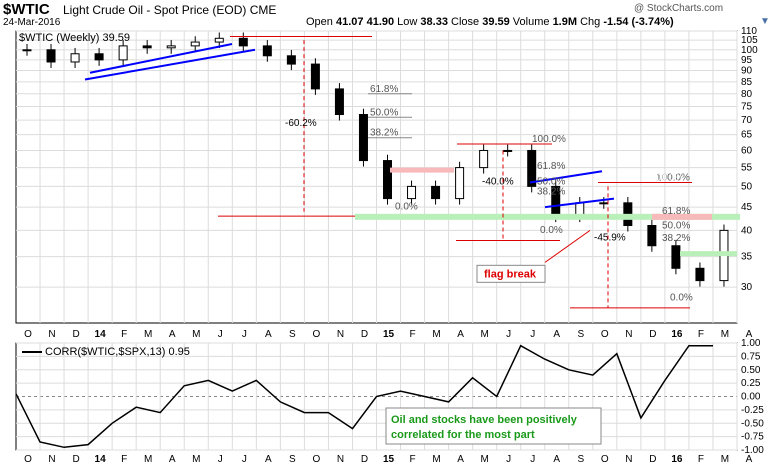 Image resolution: width=780 pixels, height=465 pixels. I want to click on price-tick-label: 55, so click(747, 168).